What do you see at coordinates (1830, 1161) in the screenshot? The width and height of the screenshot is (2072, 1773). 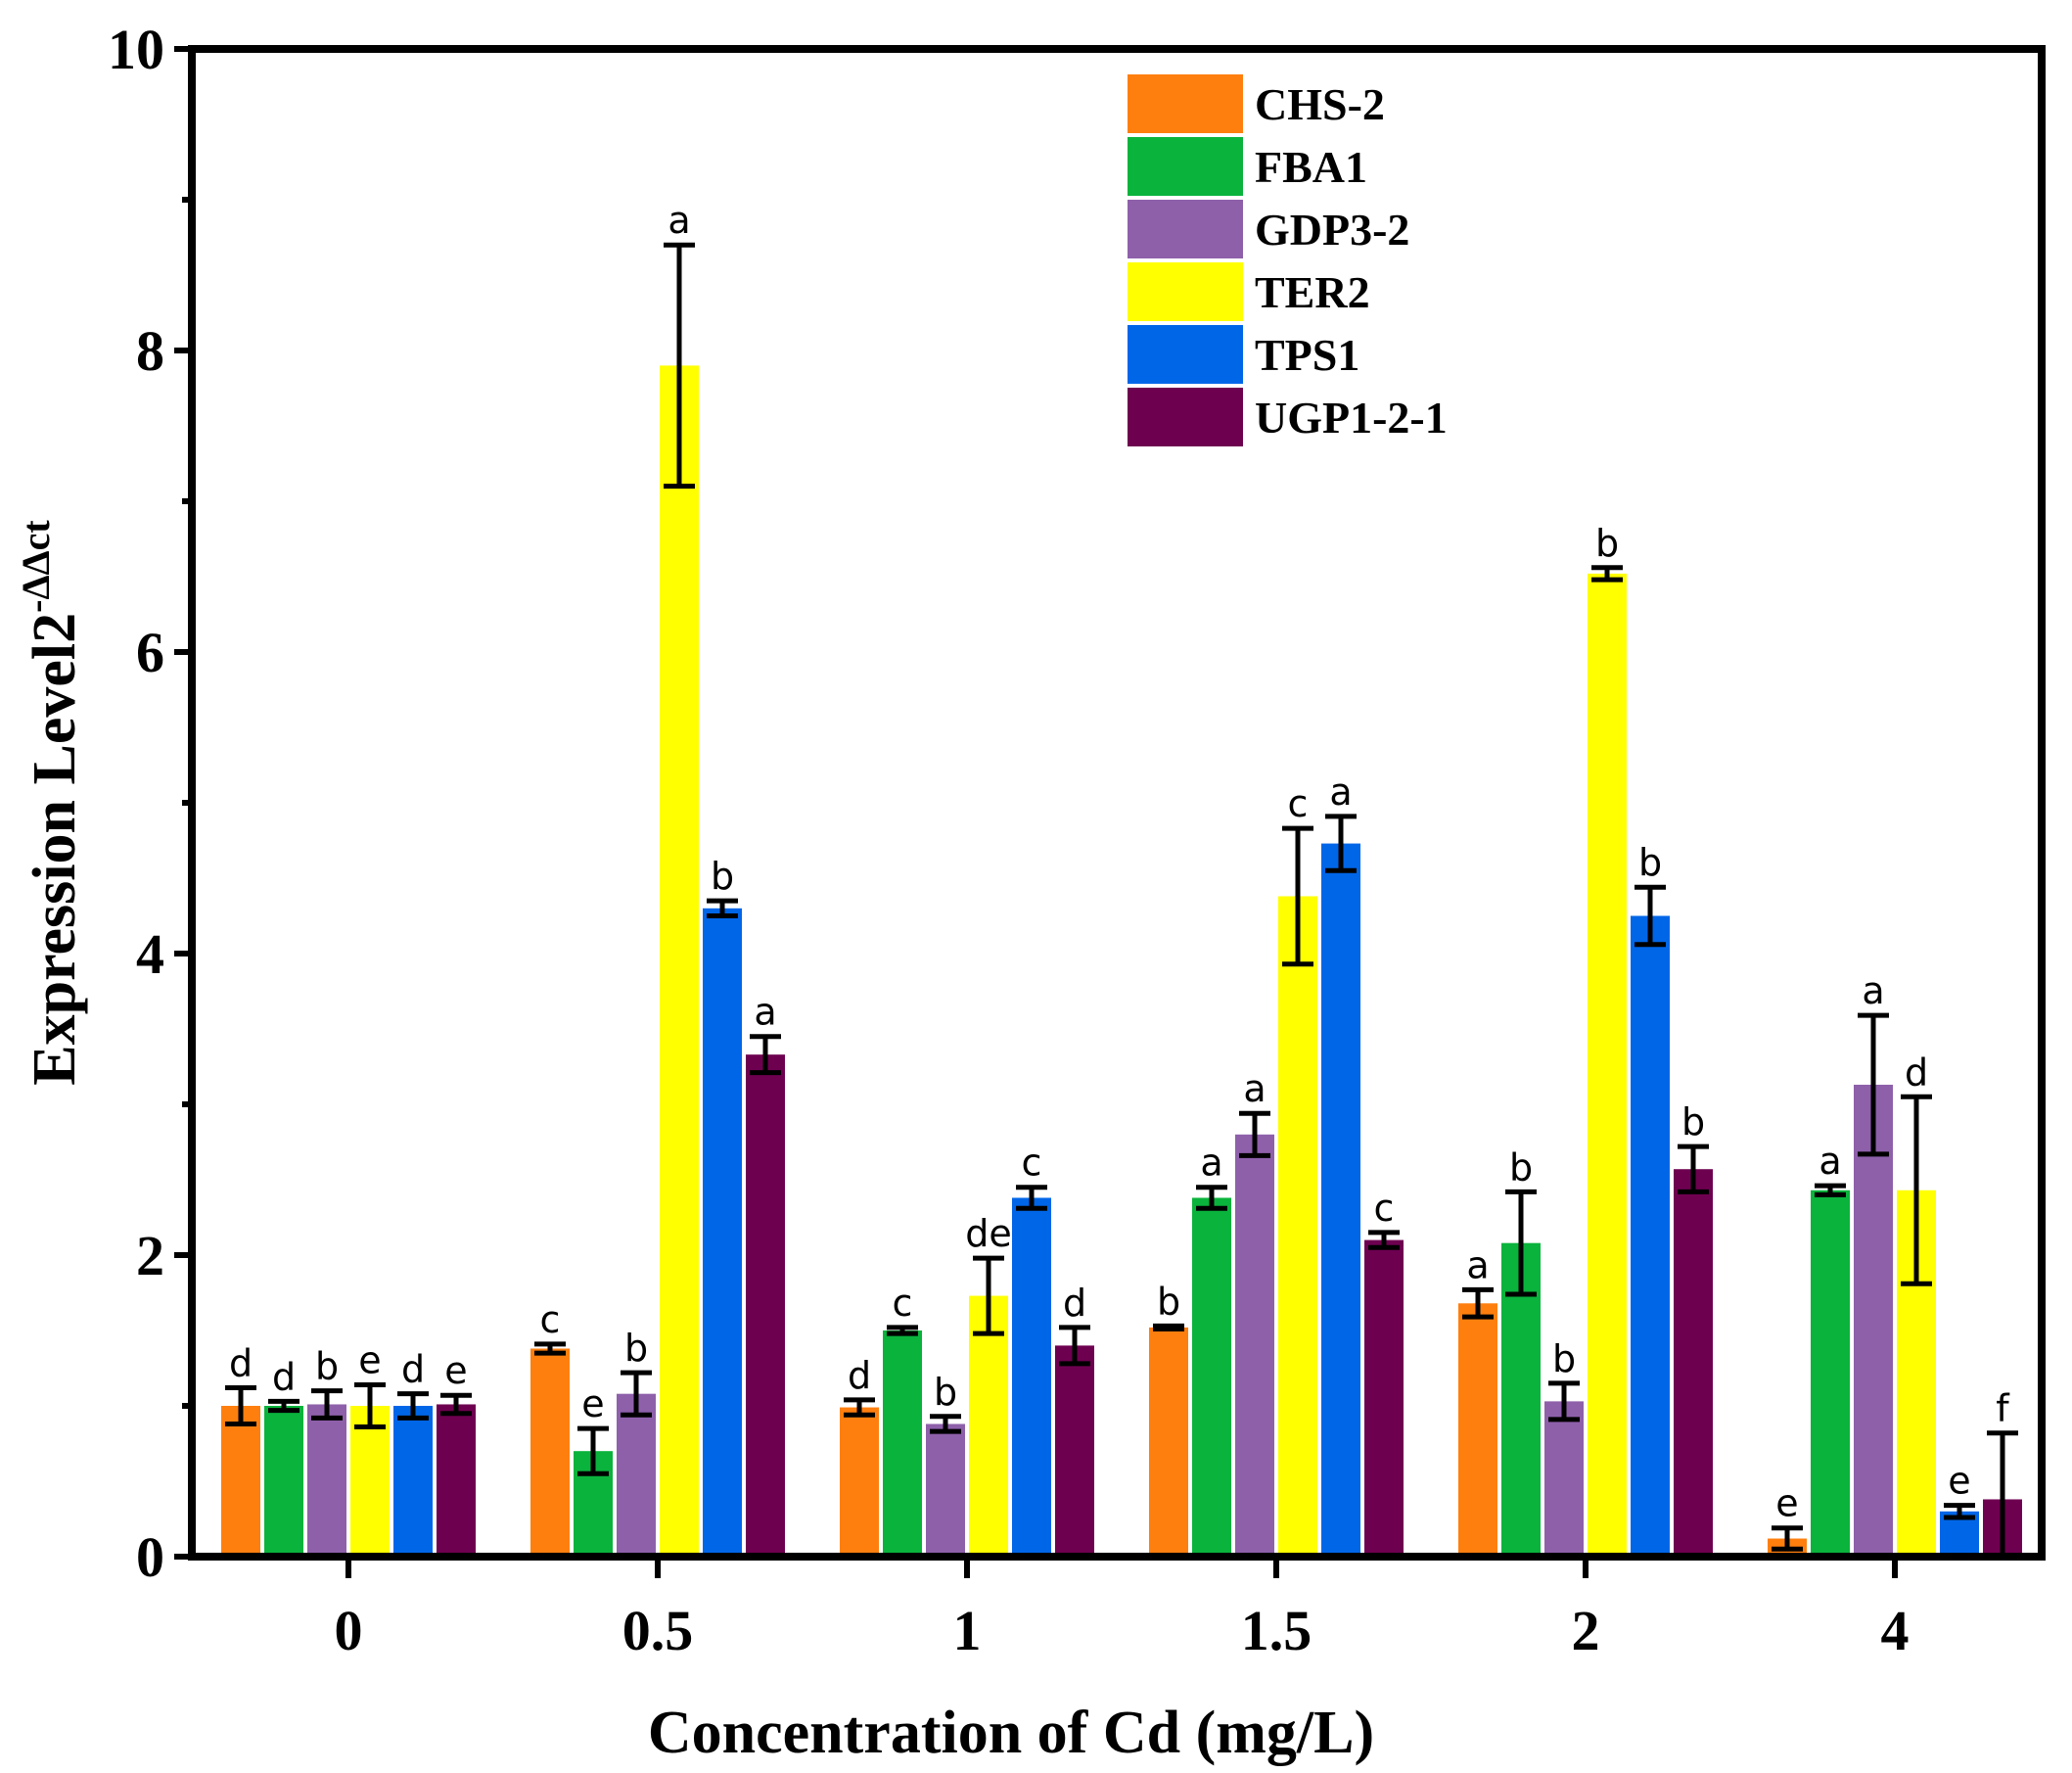 I see `significance-label-FBA1-4: a` at bounding box center [1830, 1161].